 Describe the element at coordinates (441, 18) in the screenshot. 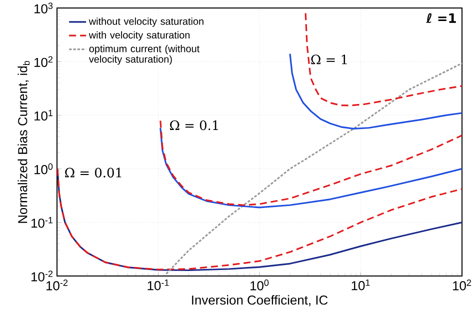

I see `annotation: ℓ =1` at that location.